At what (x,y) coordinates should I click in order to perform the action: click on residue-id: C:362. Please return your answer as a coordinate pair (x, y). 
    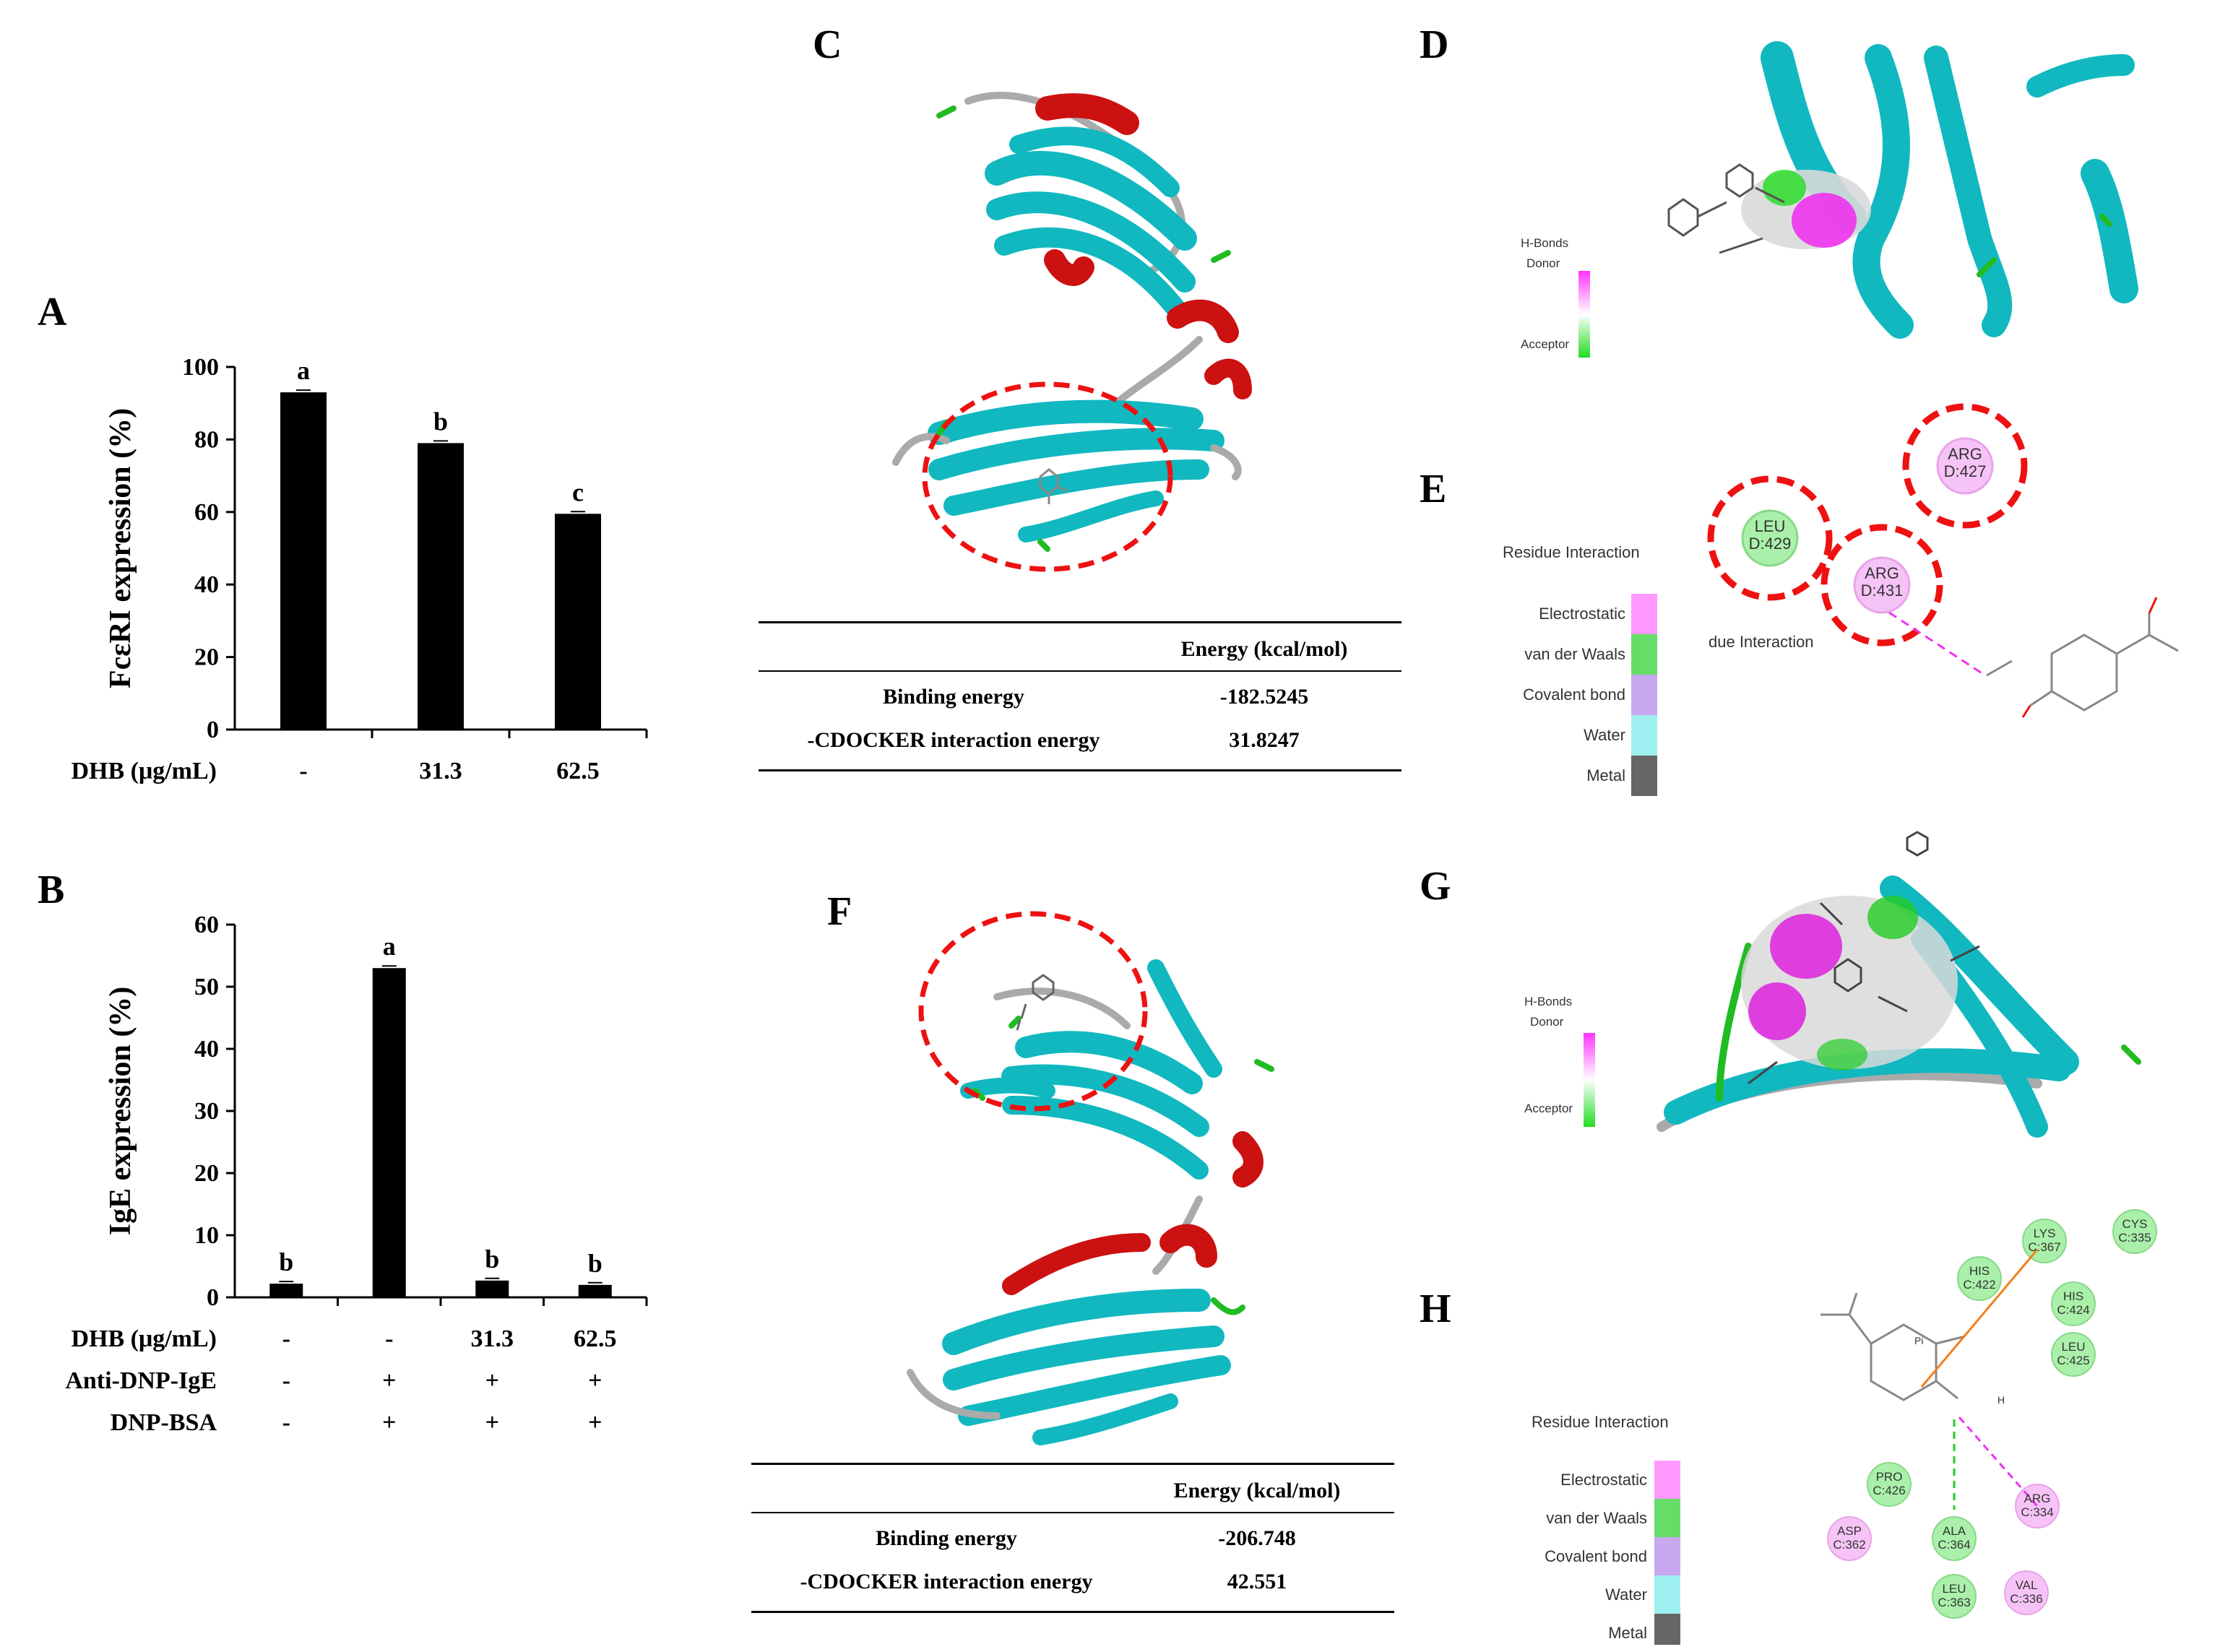
    Looking at the image, I should click on (1849, 1545).